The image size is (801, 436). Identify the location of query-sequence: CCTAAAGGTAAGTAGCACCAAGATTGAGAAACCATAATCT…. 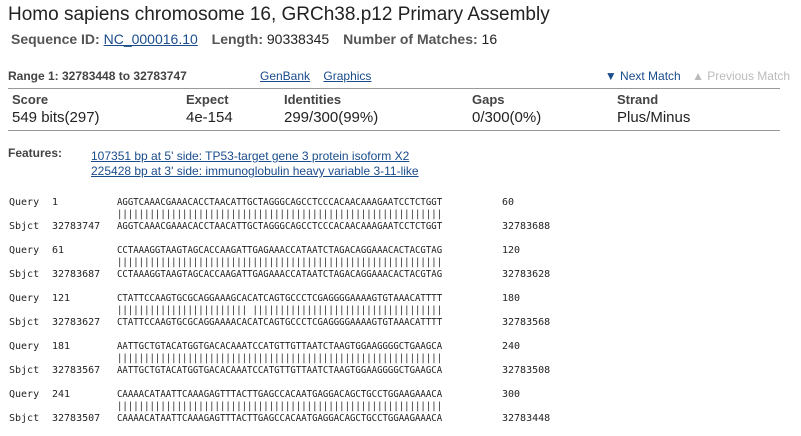
(280, 250).